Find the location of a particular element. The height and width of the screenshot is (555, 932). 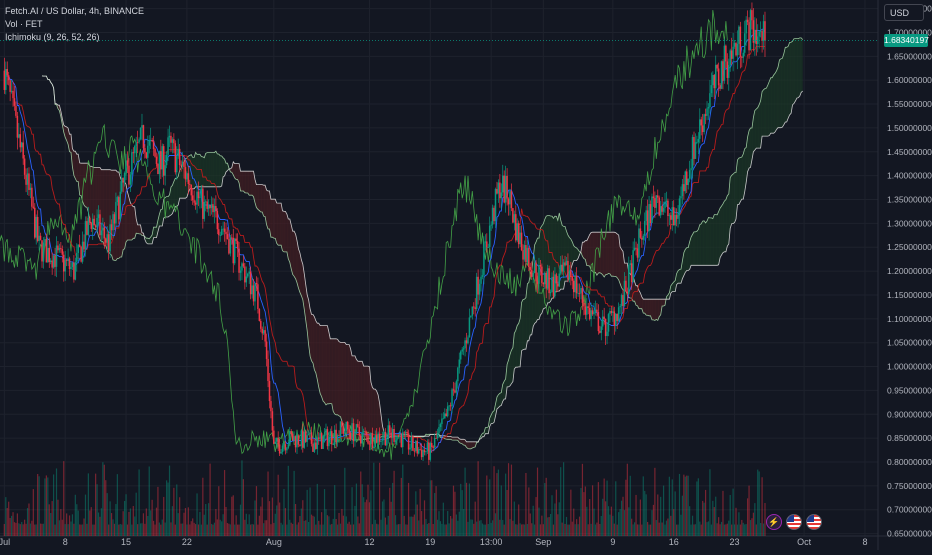

lightning-icon: ⚡ is located at coordinates (774, 522).